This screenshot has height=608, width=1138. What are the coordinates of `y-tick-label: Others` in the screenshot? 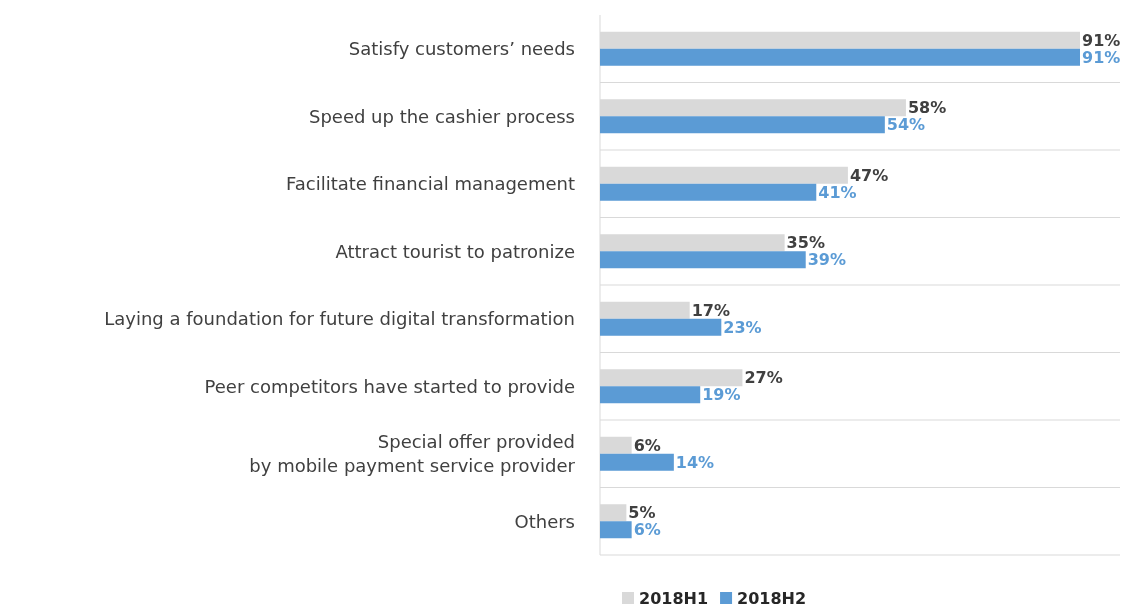 It's located at (544, 521).